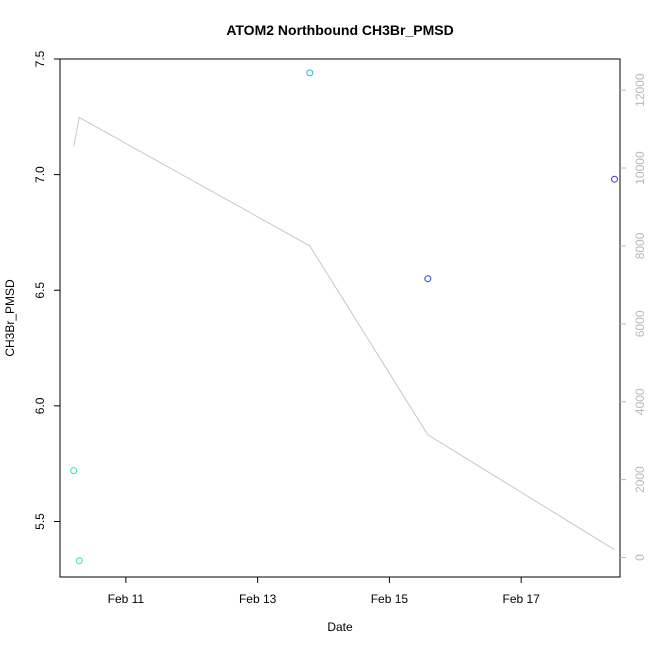  I want to click on x-axis-ticks: Feb 11 Feb 13 Feb 15 Feb 17, so click(324, 591).